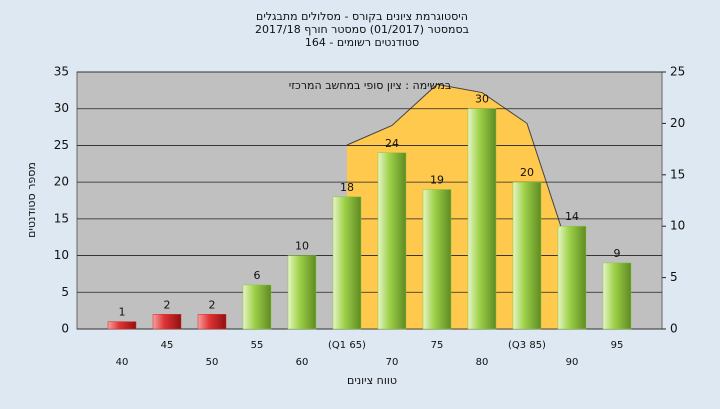 This screenshot has height=409, width=720. Describe the element at coordinates (392, 362) in the screenshot. I see `x-tick-label: 70` at that location.